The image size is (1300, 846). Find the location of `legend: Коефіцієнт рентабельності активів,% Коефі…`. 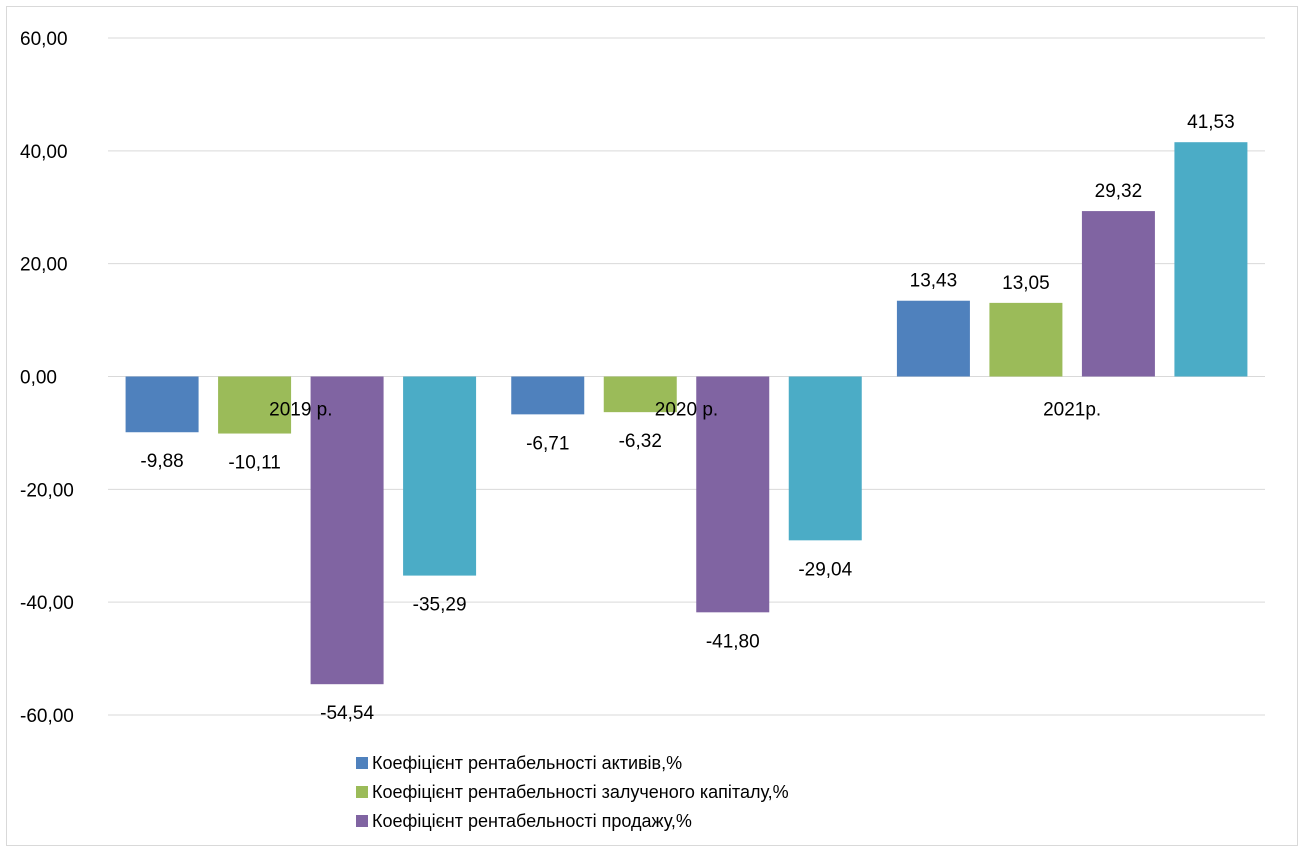

legend: Коефіцієнт рентабельності активів,% Коефі… is located at coordinates (572, 792).